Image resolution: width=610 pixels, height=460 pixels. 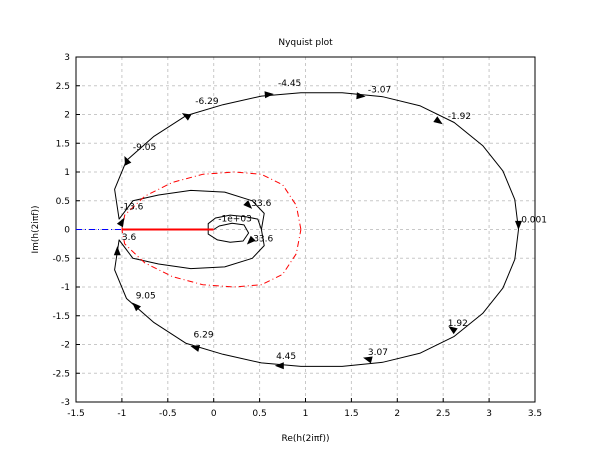 I want to click on y-tick-label: 1.5, so click(x=63, y=144).